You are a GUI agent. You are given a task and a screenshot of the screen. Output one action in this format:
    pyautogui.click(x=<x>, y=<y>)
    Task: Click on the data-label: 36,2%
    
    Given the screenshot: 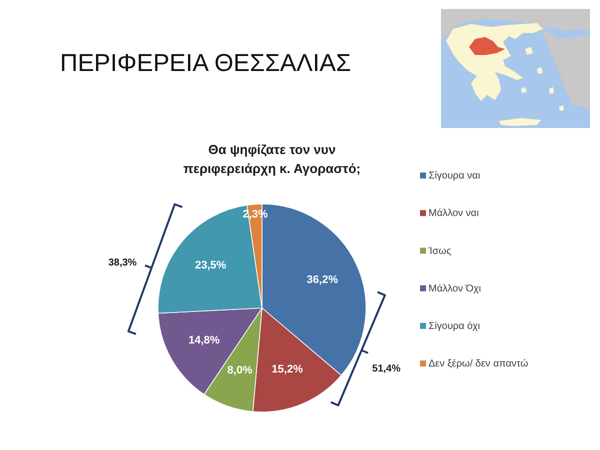 What is the action you would take?
    pyautogui.click(x=322, y=280)
    